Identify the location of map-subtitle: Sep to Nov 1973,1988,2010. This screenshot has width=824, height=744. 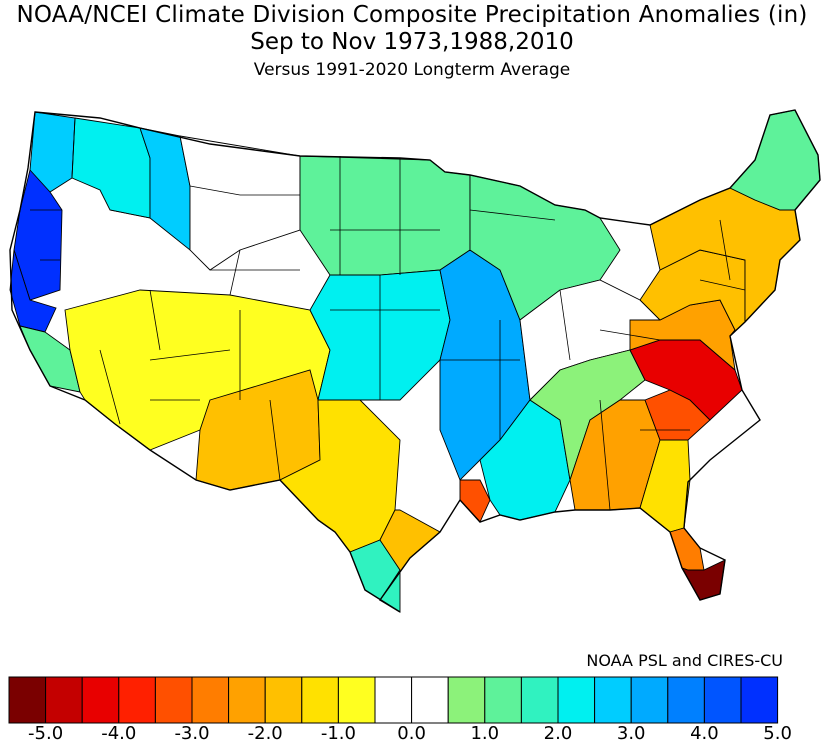
(412, 42).